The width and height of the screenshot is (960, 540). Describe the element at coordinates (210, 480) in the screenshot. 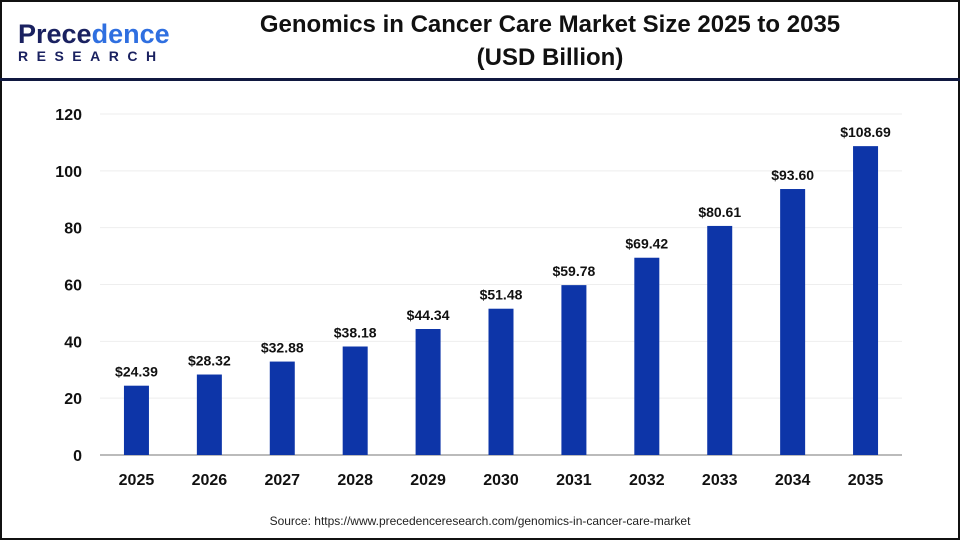

I see `x-tick-label: 2026` at that location.